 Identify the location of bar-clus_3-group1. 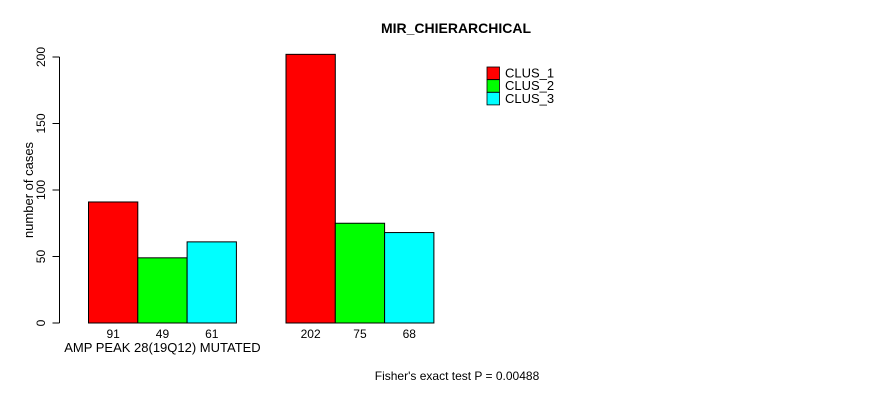
(211, 282).